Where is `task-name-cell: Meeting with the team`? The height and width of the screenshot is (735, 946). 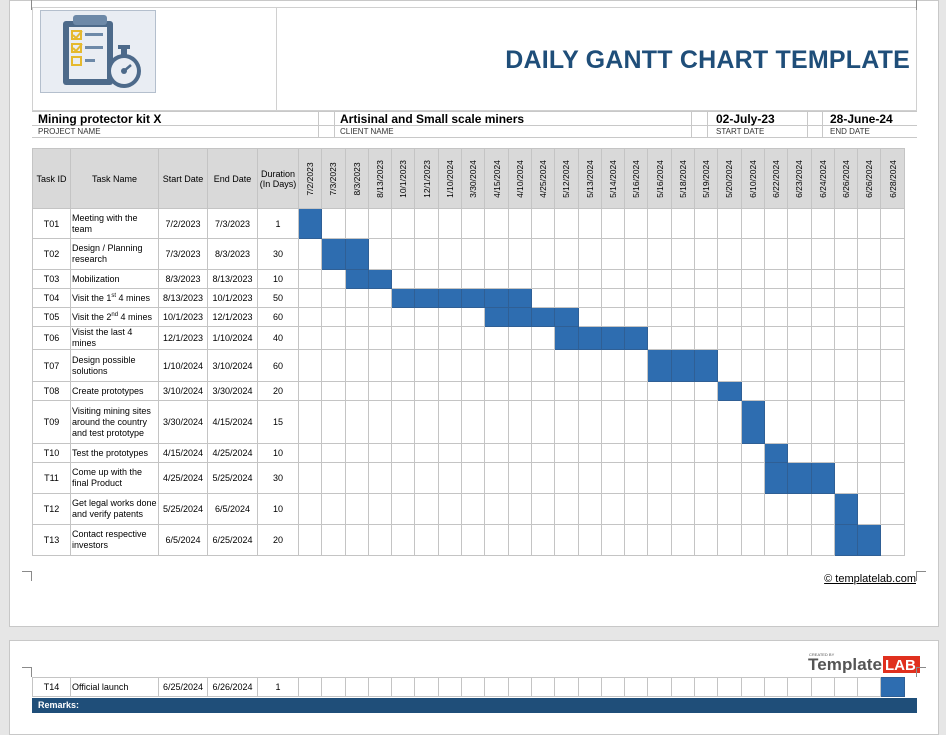 task-name-cell: Meeting with the team is located at coordinates (114, 223).